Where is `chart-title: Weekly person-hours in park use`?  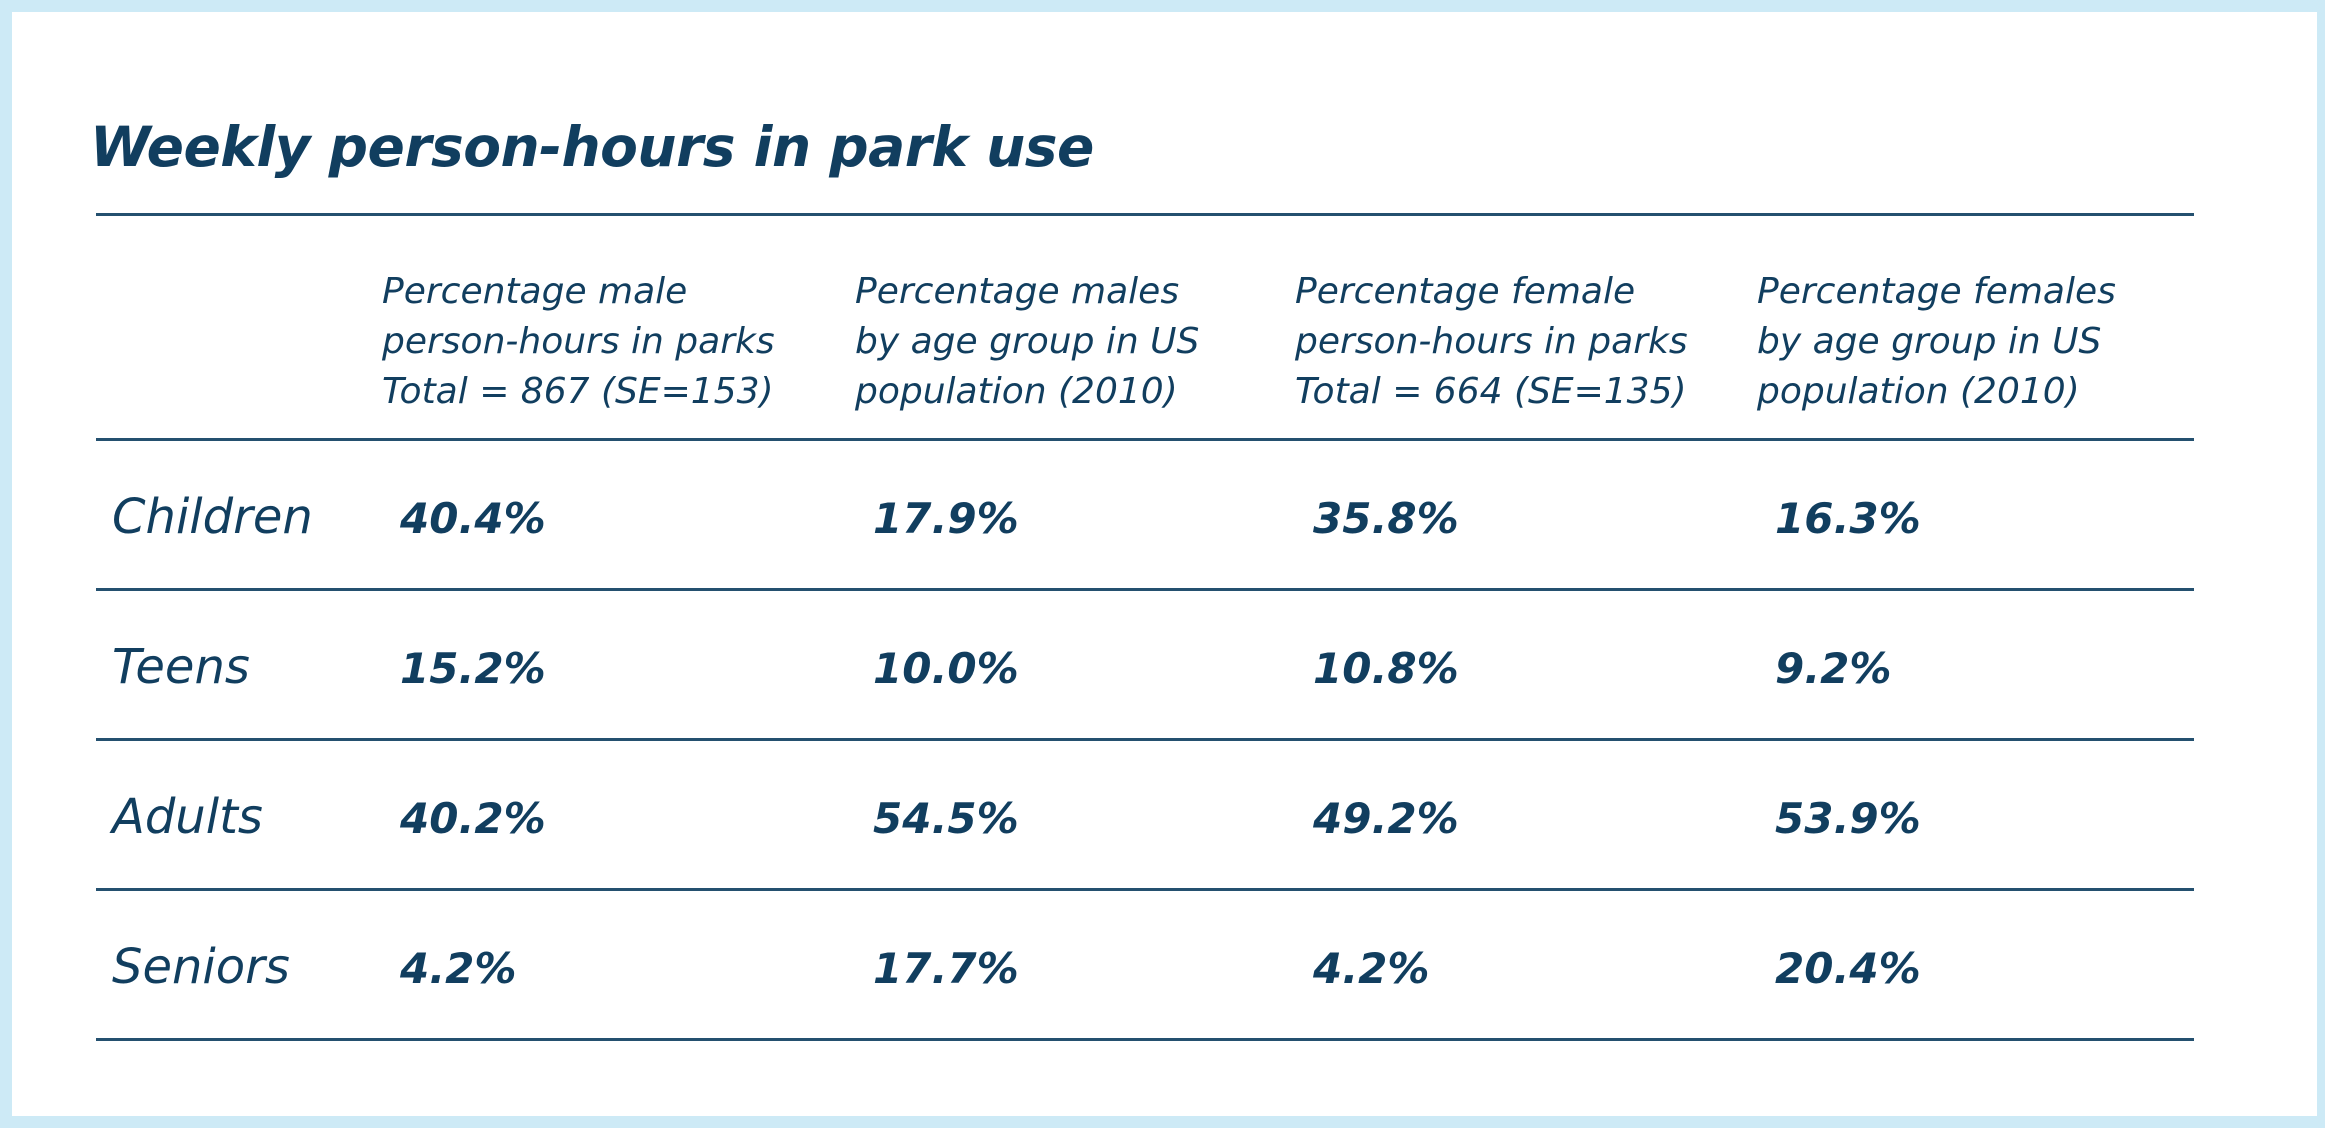 chart-title: Weekly person-hours in park use is located at coordinates (592, 147).